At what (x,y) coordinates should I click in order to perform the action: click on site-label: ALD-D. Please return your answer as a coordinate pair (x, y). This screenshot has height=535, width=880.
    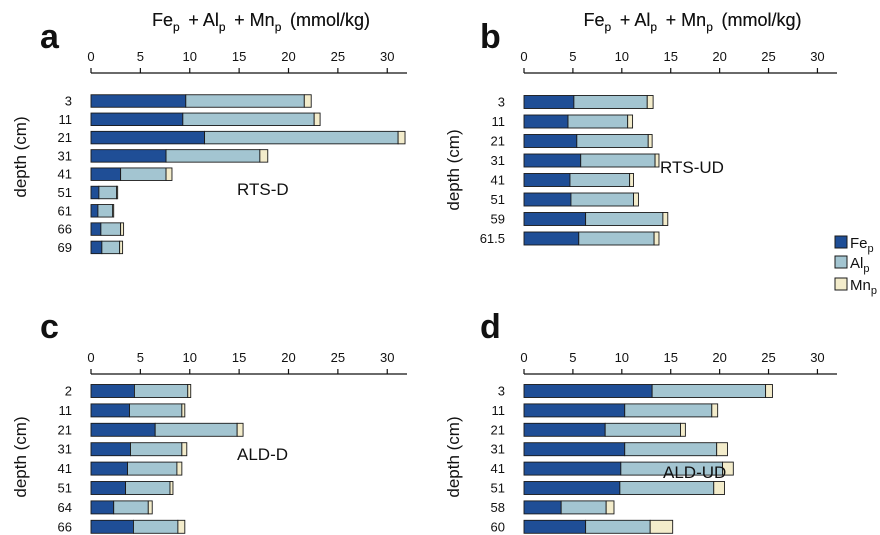
    Looking at the image, I should click on (262, 454).